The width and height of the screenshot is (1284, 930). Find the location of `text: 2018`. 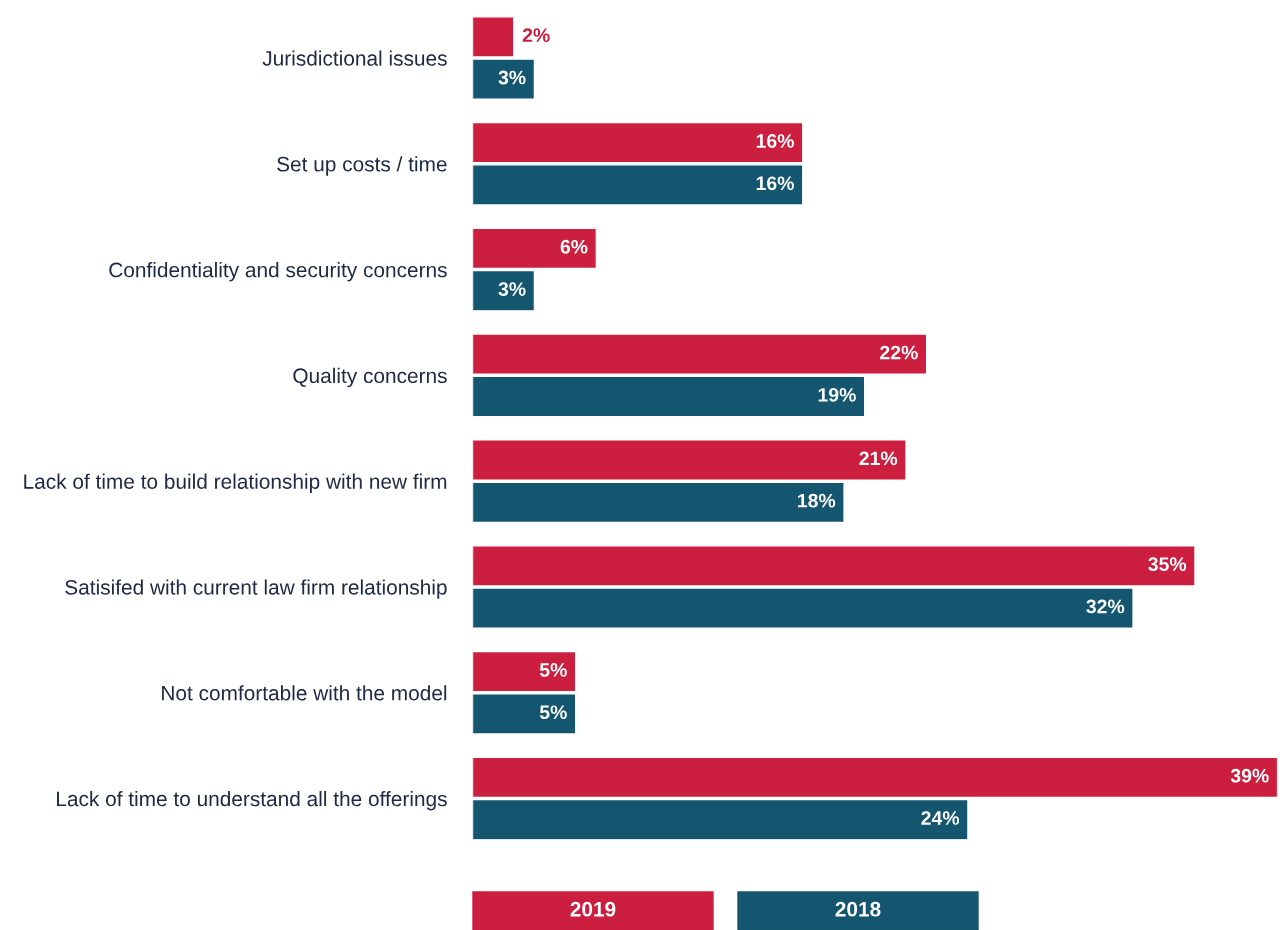

text: 2018 is located at coordinates (858, 909).